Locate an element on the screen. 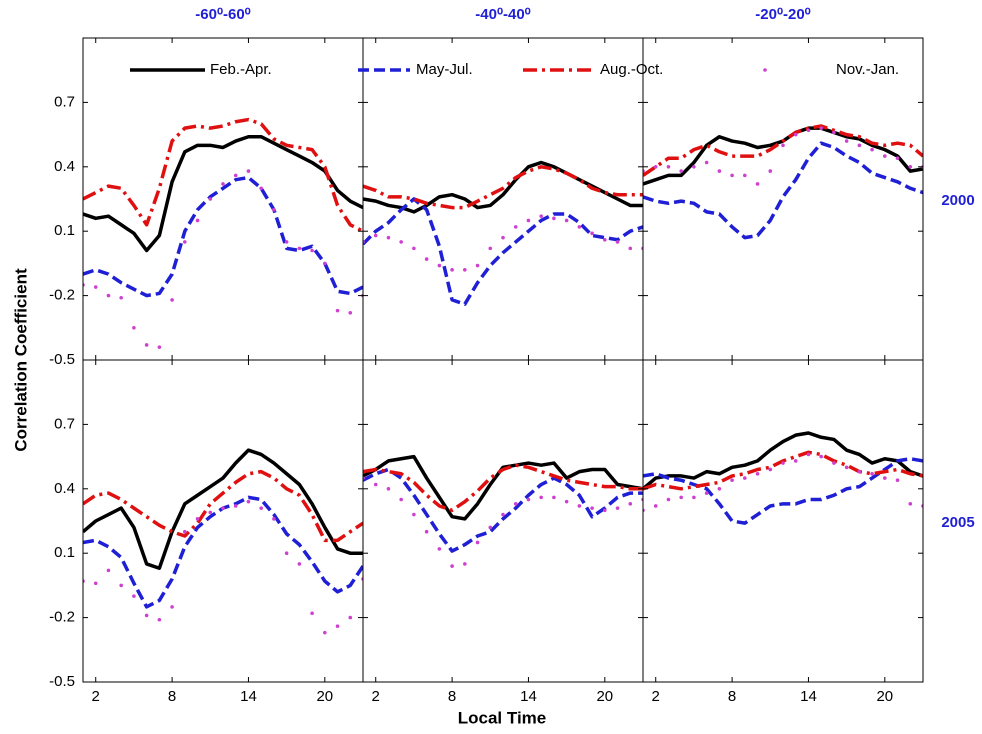  row-label: 2000 is located at coordinates (957, 200).